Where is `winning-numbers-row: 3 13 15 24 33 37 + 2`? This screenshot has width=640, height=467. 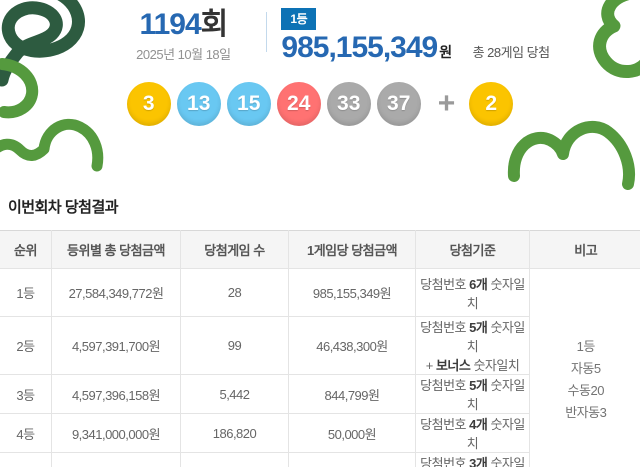 winning-numbers-row: 3 13 15 24 33 37 + 2 is located at coordinates (320, 104).